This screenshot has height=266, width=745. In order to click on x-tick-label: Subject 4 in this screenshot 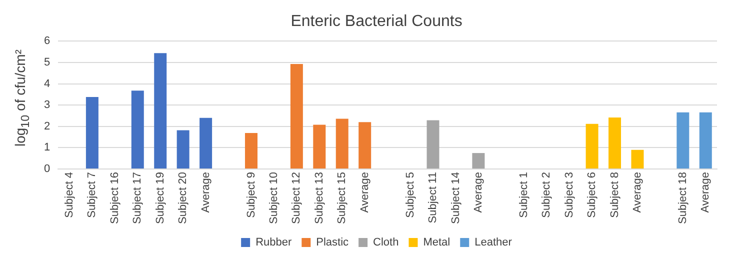, I will do `click(70, 195)`.